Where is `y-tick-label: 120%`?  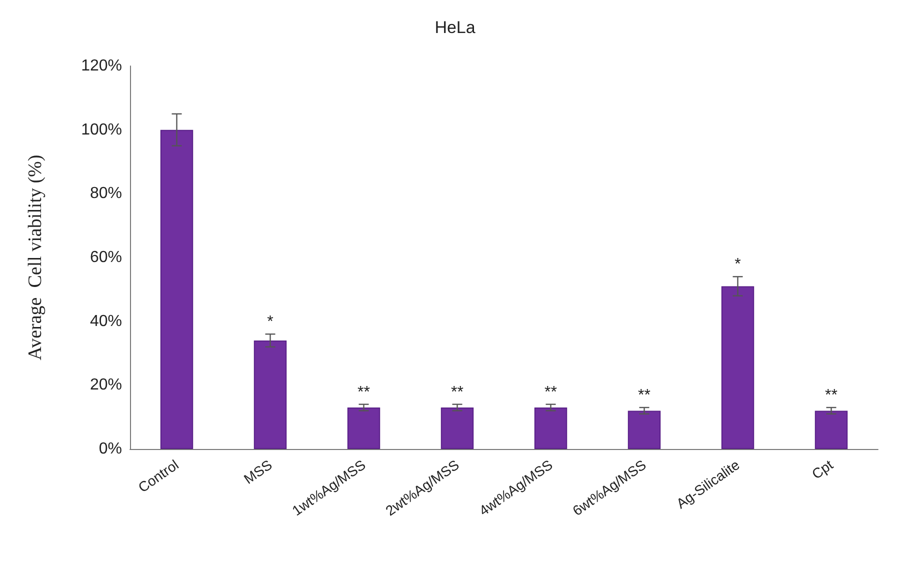 y-tick-label: 120% is located at coordinates (101, 66).